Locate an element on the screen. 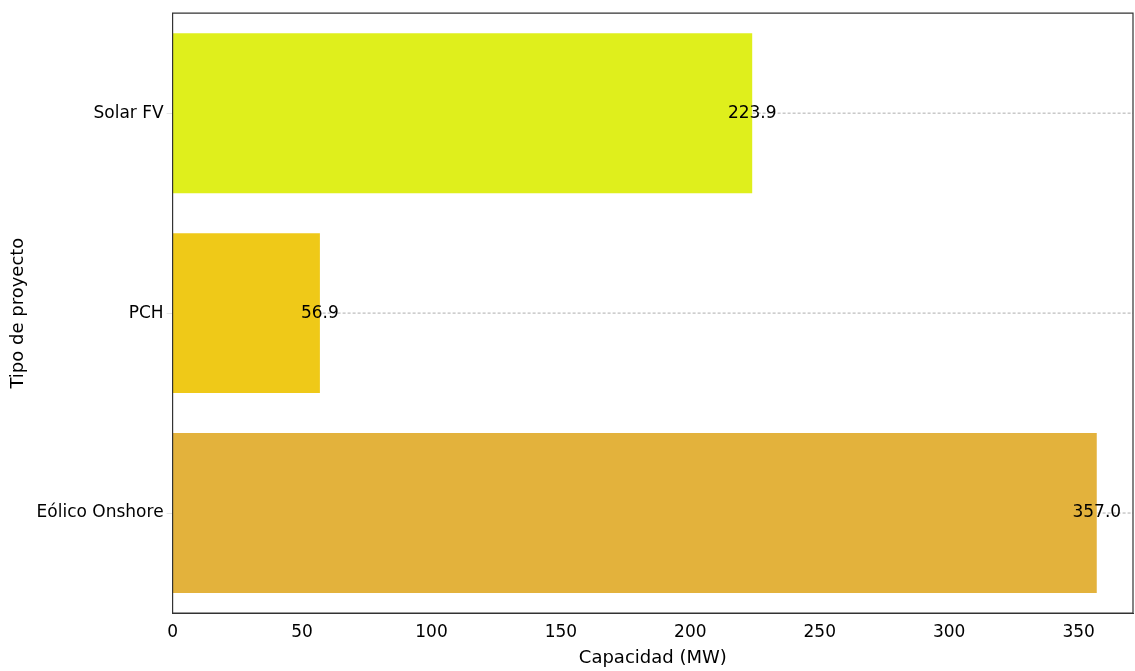  x-tick-label: 150 is located at coordinates (561, 630).